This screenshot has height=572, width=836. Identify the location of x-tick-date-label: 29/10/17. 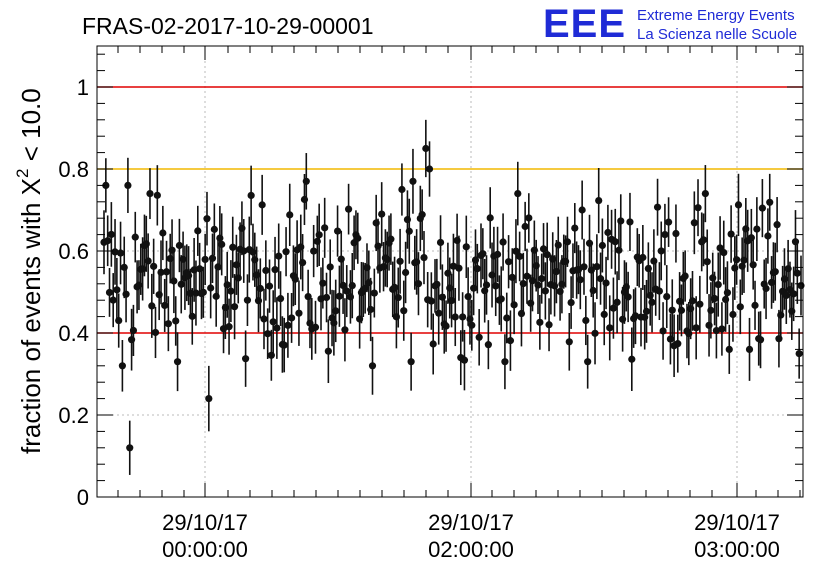
(737, 522).